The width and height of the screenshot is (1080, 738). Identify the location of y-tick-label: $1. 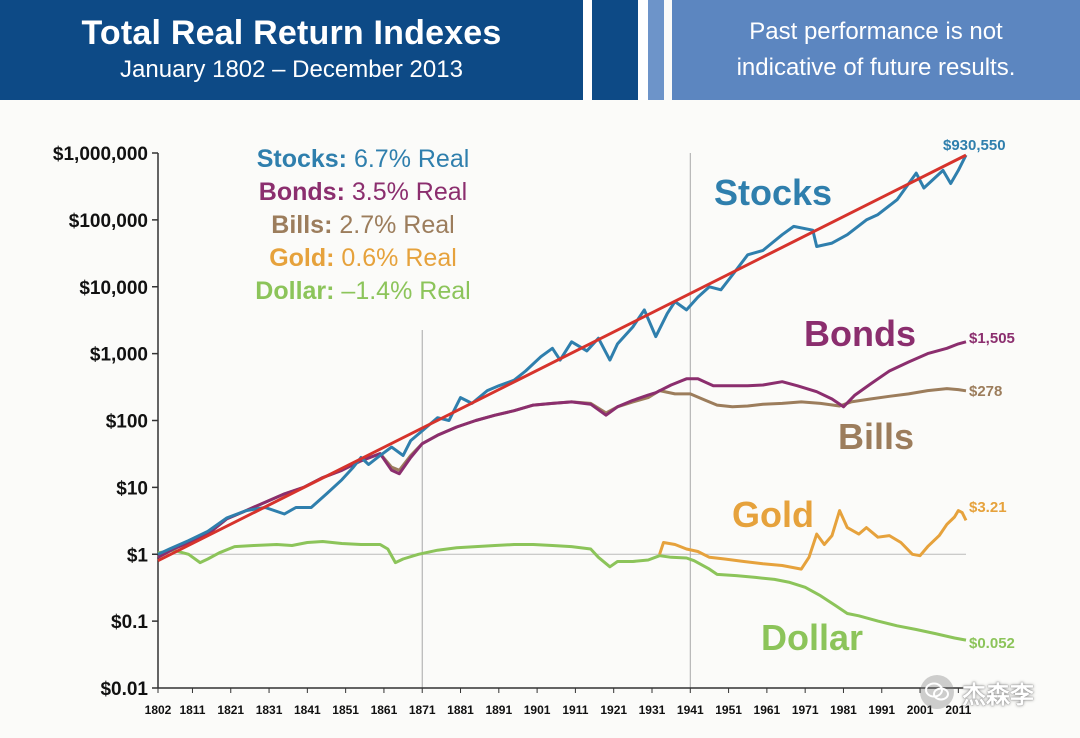
(138, 555).